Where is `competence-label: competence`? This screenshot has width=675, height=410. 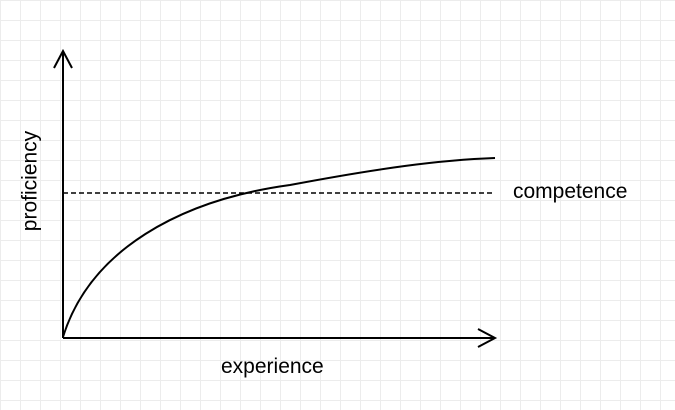
competence-label: competence is located at coordinates (570, 191).